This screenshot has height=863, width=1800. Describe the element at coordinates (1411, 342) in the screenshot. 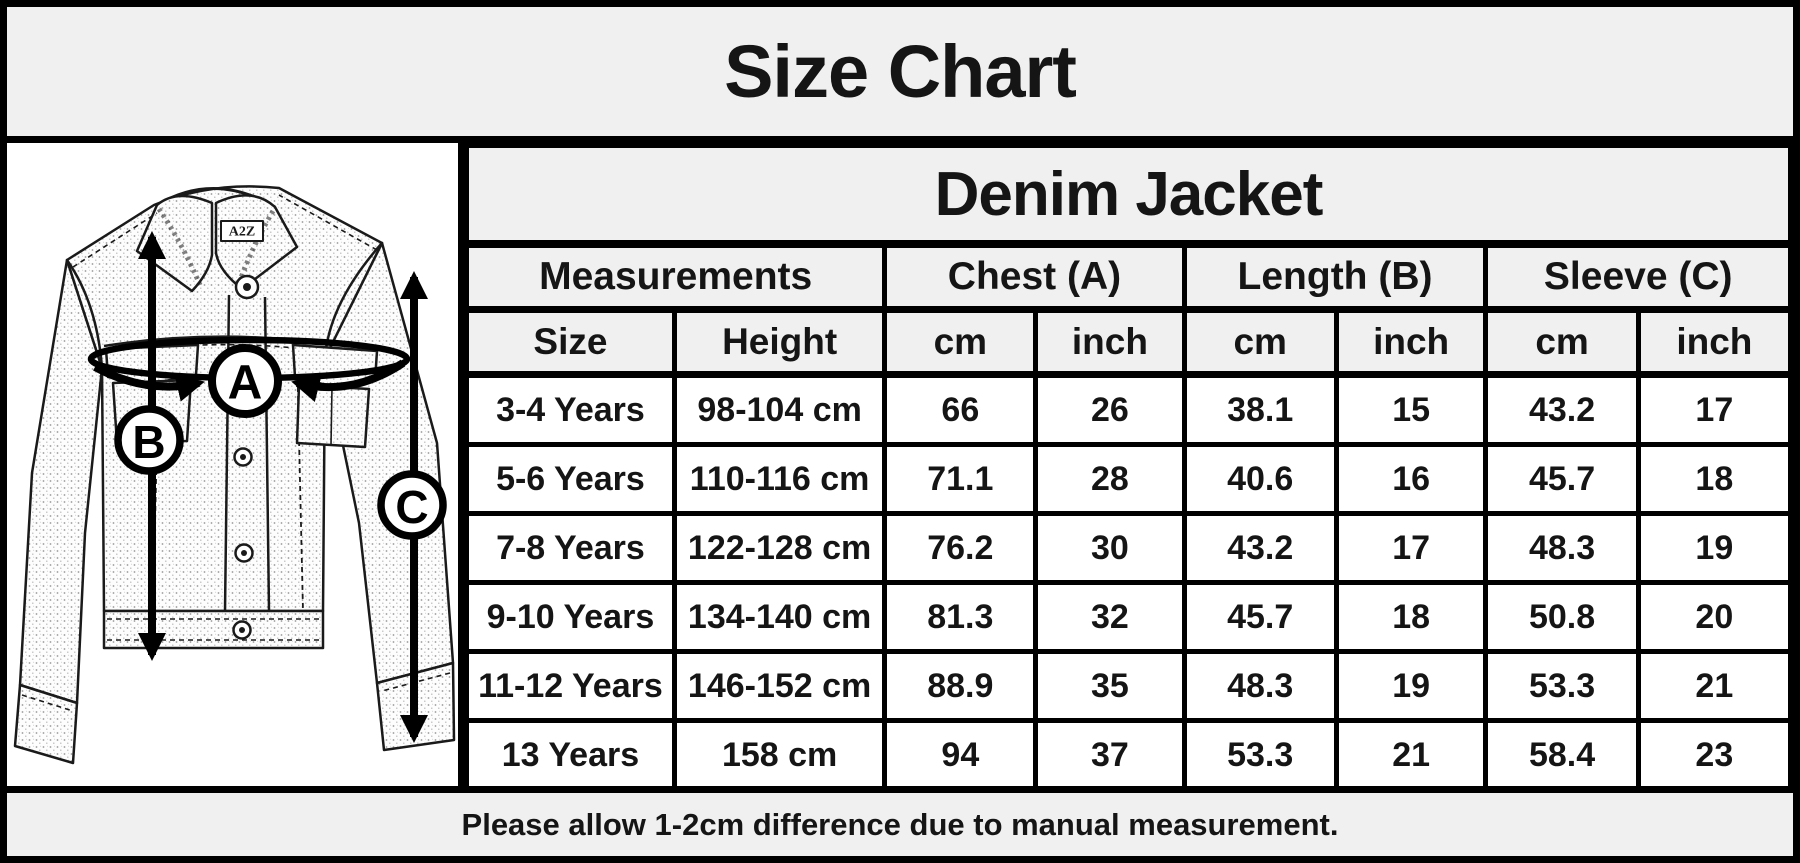

I see `column-header-length-inch: inch` at that location.